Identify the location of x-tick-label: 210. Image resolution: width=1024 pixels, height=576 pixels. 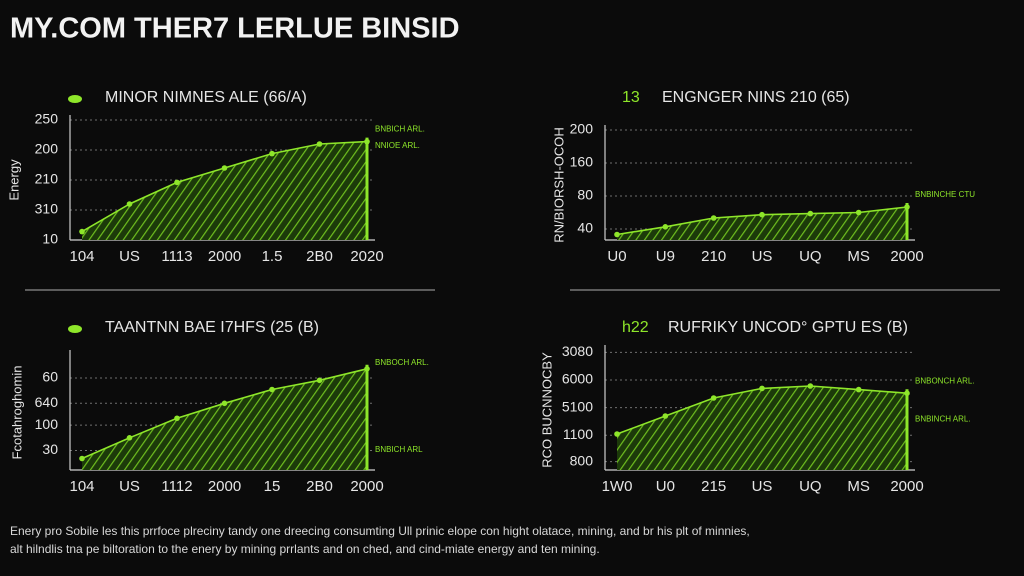
(713, 256).